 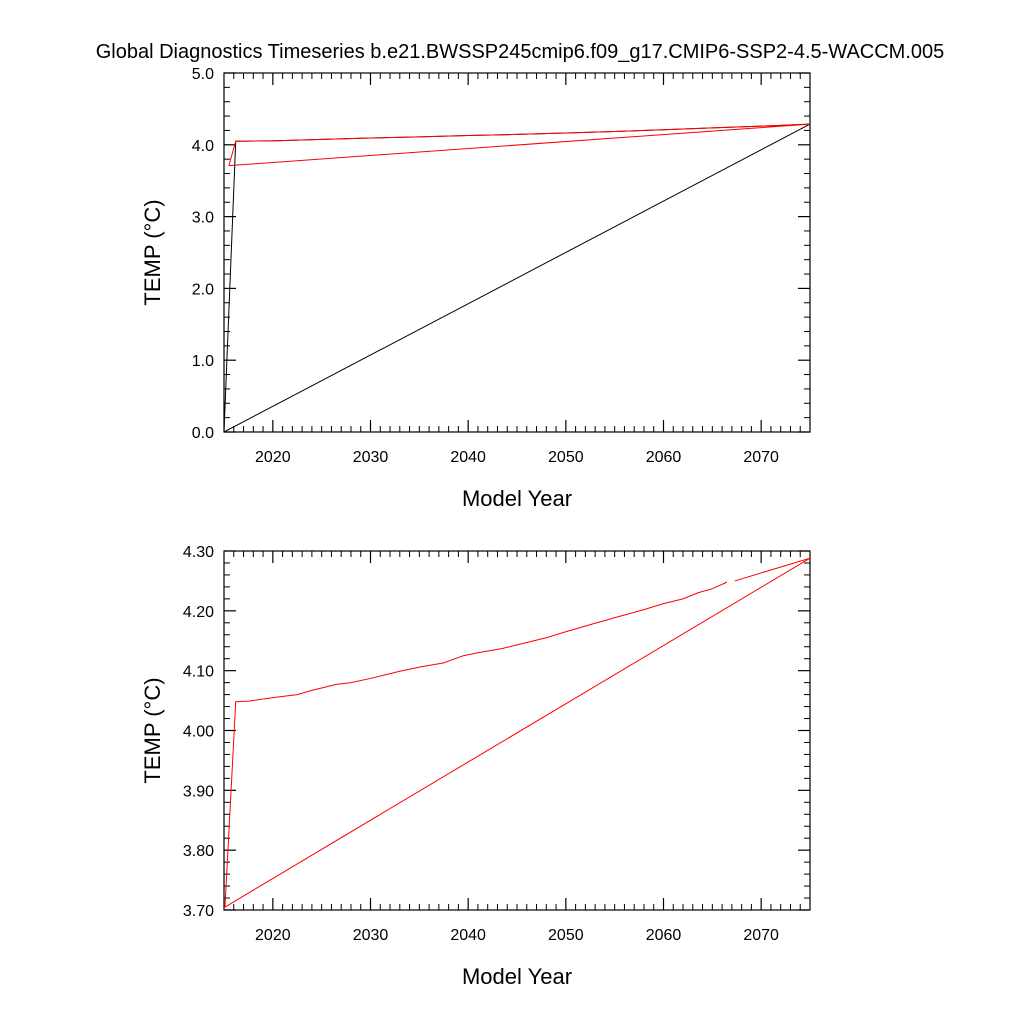 What do you see at coordinates (198, 851) in the screenshot?
I see `y-tick-label: 3.80` at bounding box center [198, 851].